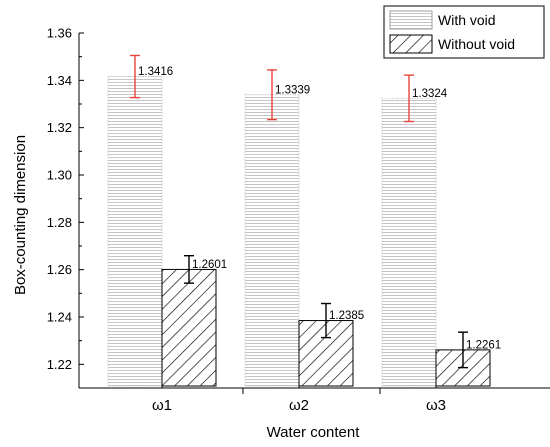 The image size is (550, 447). Describe the element at coordinates (59, 364) in the screenshot. I see `y-tick-label: 1.22` at that location.